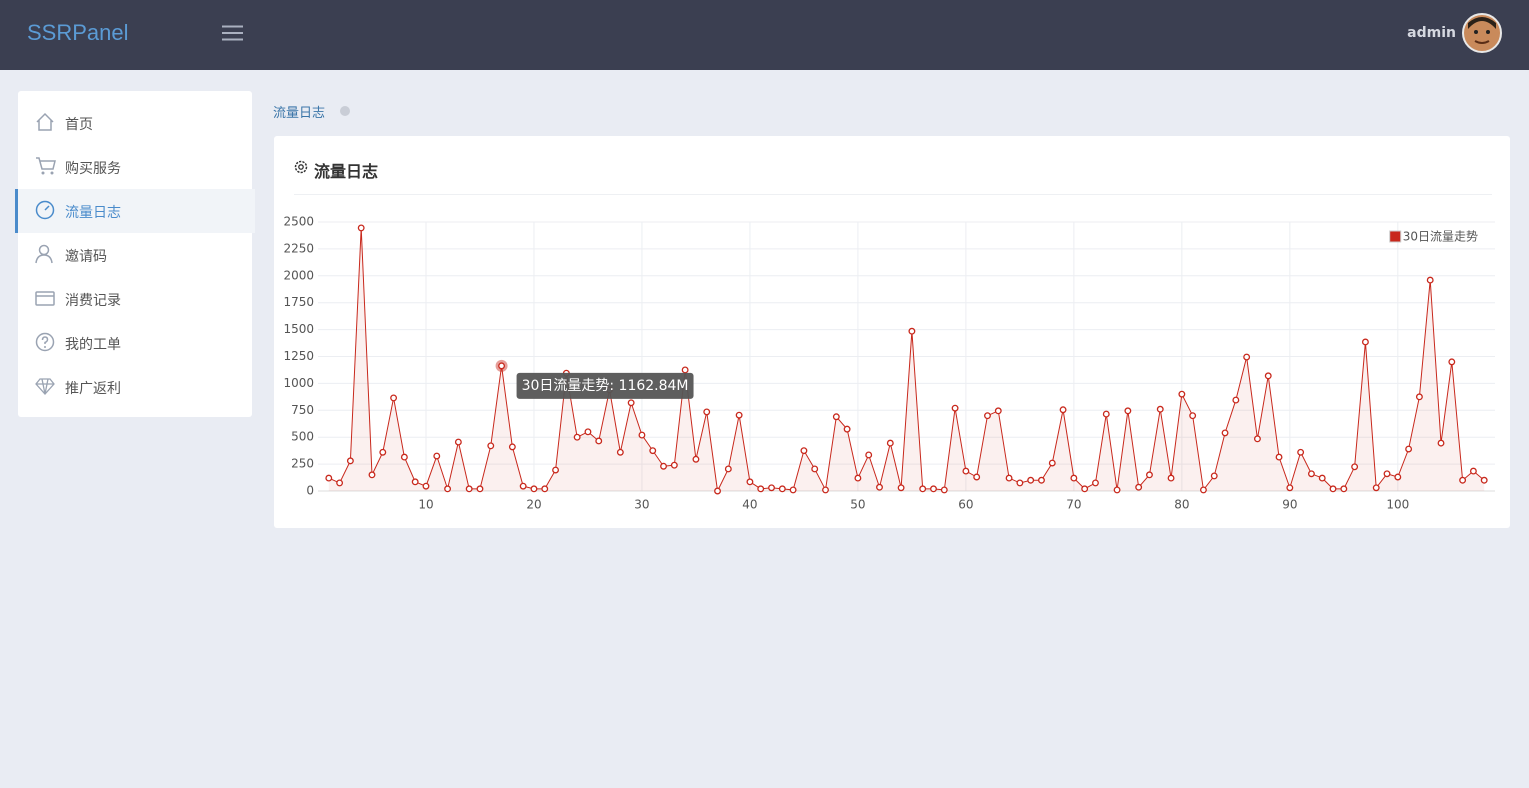 This screenshot has width=1529, height=788. Describe the element at coordinates (135, 387) in the screenshot. I see `nav-item: 推广返利` at that location.